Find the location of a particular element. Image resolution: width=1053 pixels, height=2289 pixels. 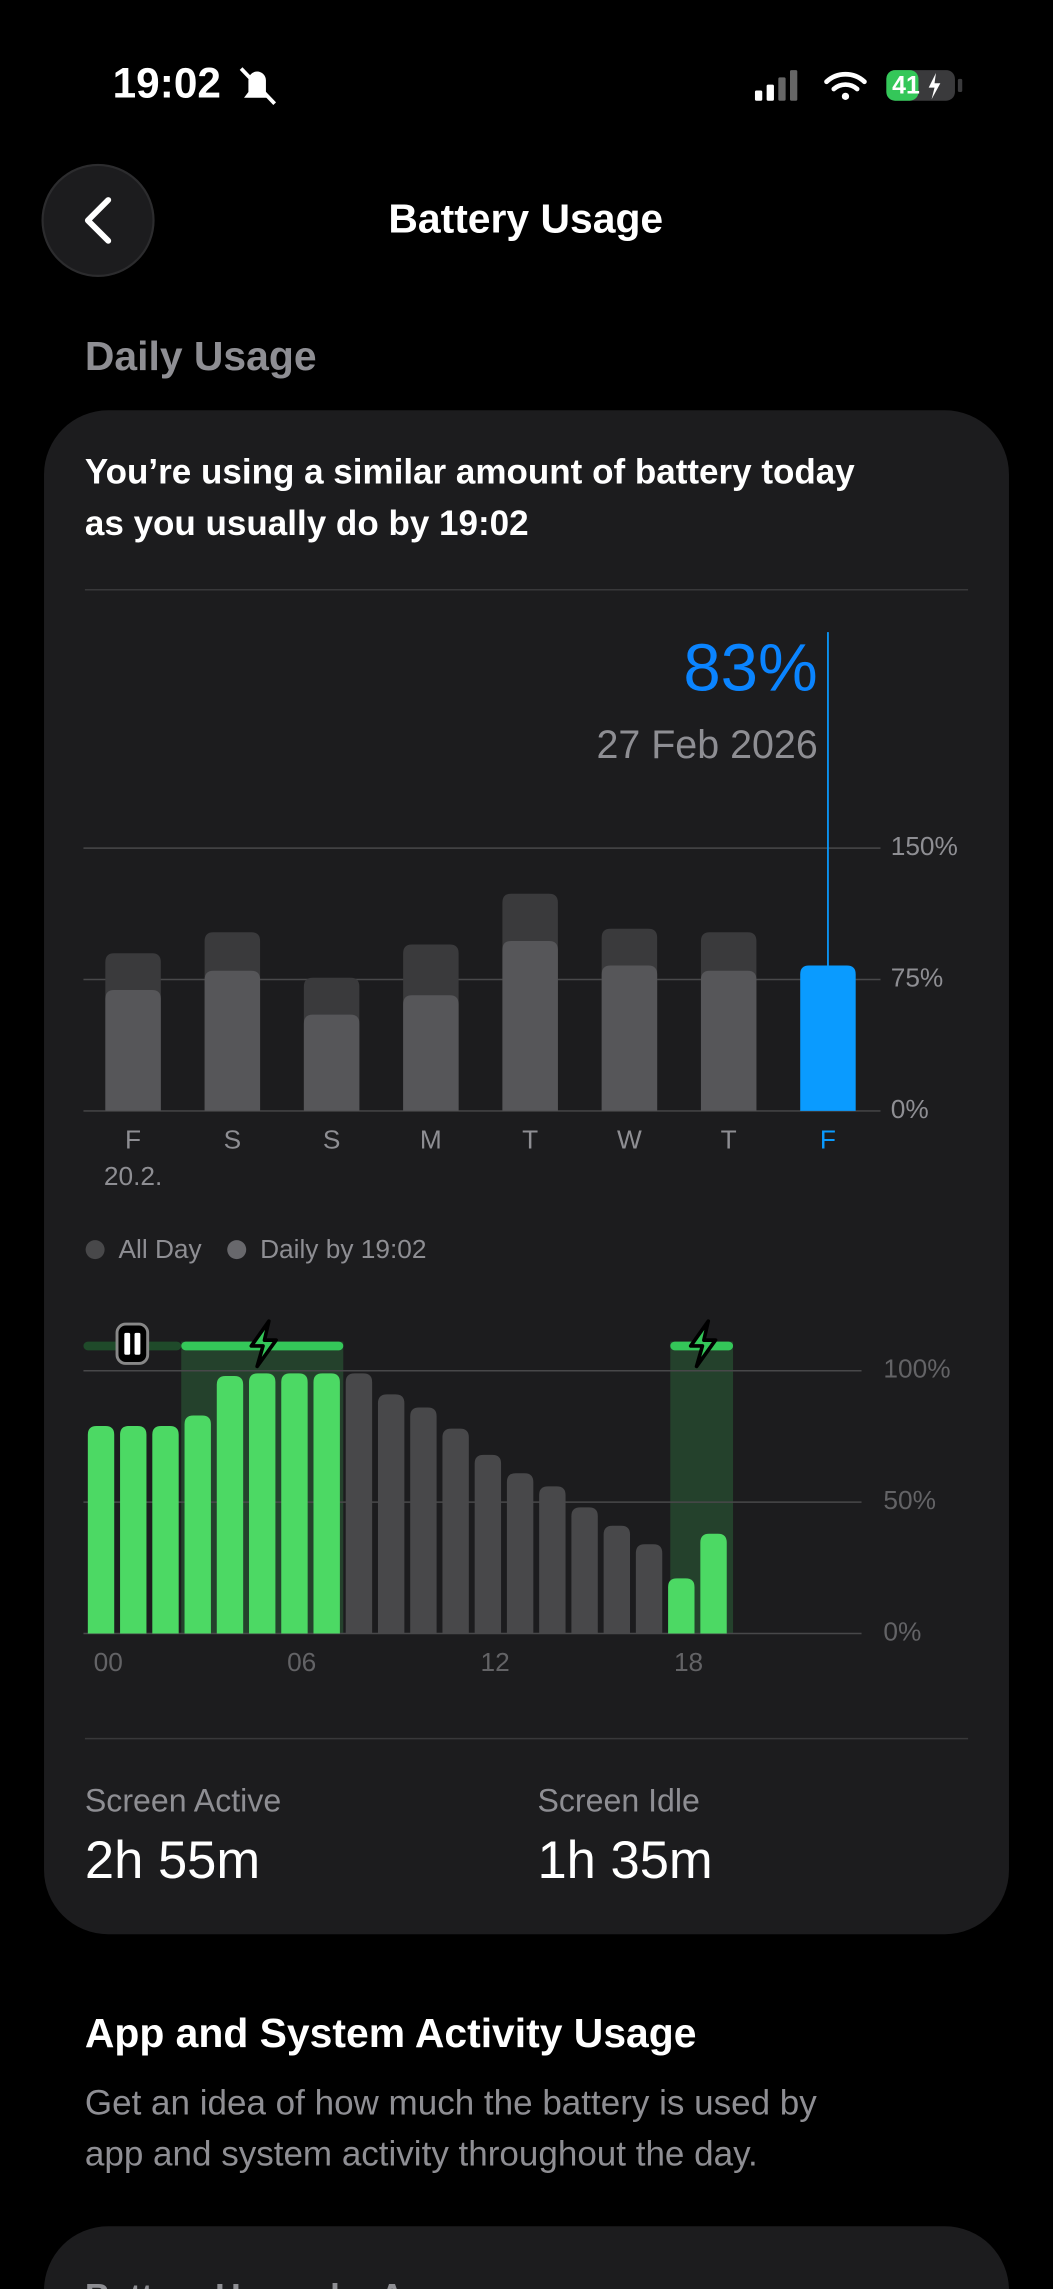

hourly-chart: 0% 50% 100% 00 06 12 18 is located at coordinates (517, 1515).